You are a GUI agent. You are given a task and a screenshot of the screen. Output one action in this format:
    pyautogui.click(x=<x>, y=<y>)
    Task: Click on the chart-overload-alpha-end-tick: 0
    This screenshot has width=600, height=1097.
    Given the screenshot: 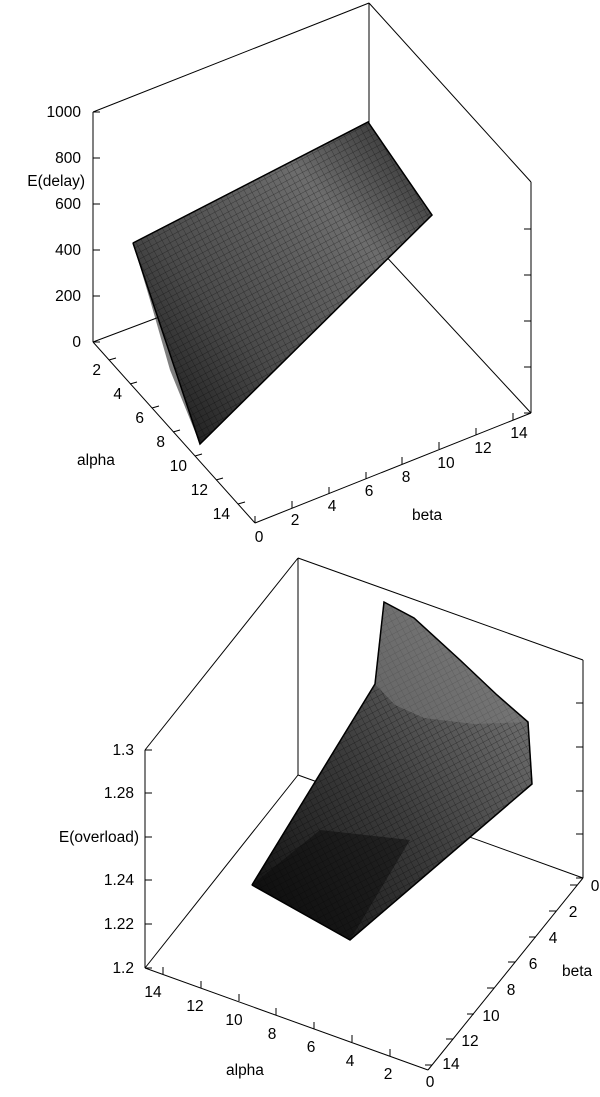 What is the action you would take?
    pyautogui.click(x=430, y=1082)
    